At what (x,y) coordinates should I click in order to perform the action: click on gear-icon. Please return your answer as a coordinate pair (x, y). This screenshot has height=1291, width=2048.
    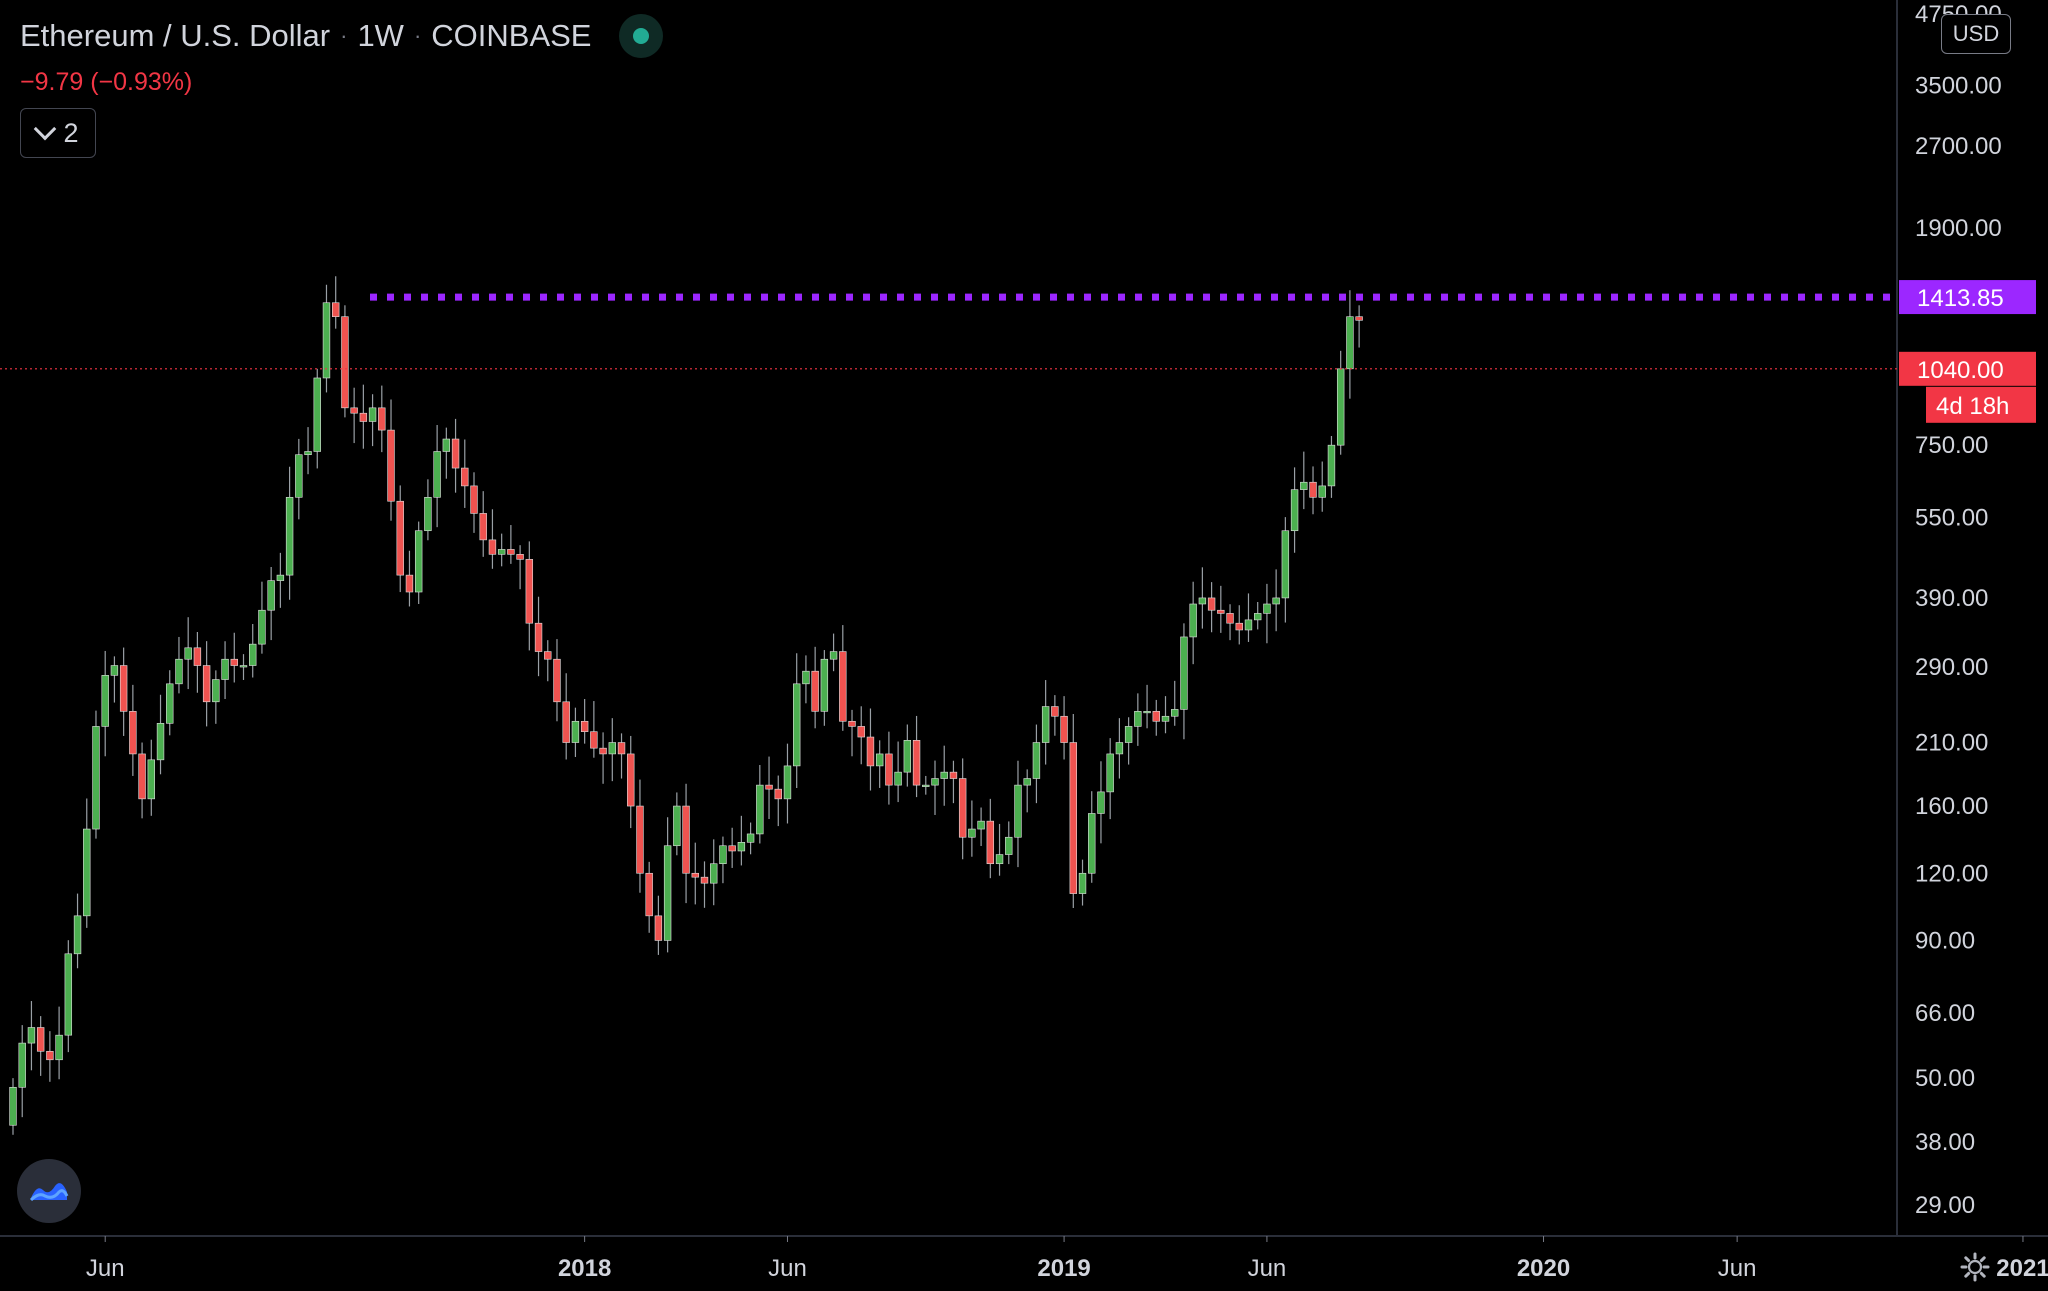
    Looking at the image, I should click on (1975, 1267).